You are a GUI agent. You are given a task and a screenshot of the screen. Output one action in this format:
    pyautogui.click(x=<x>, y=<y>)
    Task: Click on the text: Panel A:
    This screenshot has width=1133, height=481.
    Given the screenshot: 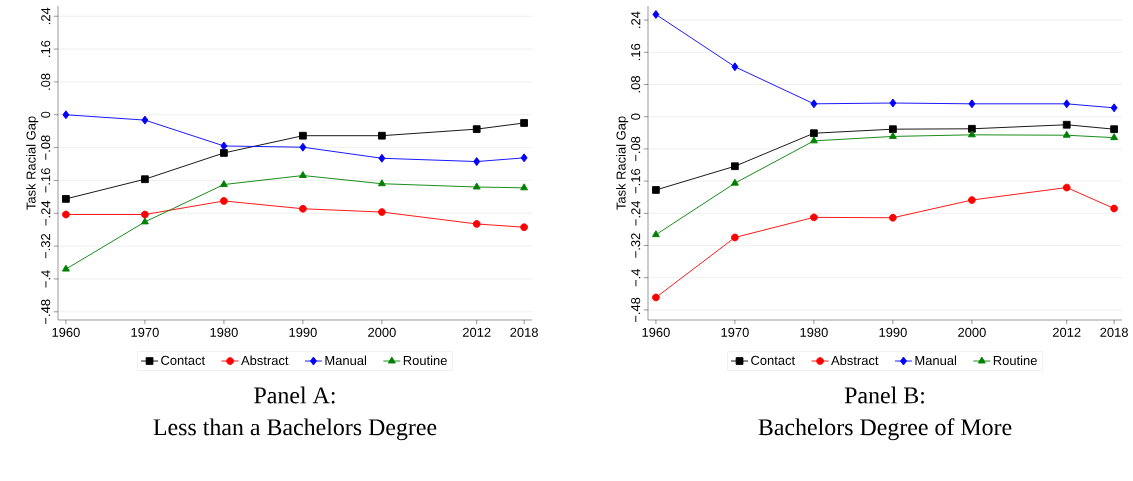 What is the action you would take?
    pyautogui.click(x=294, y=395)
    